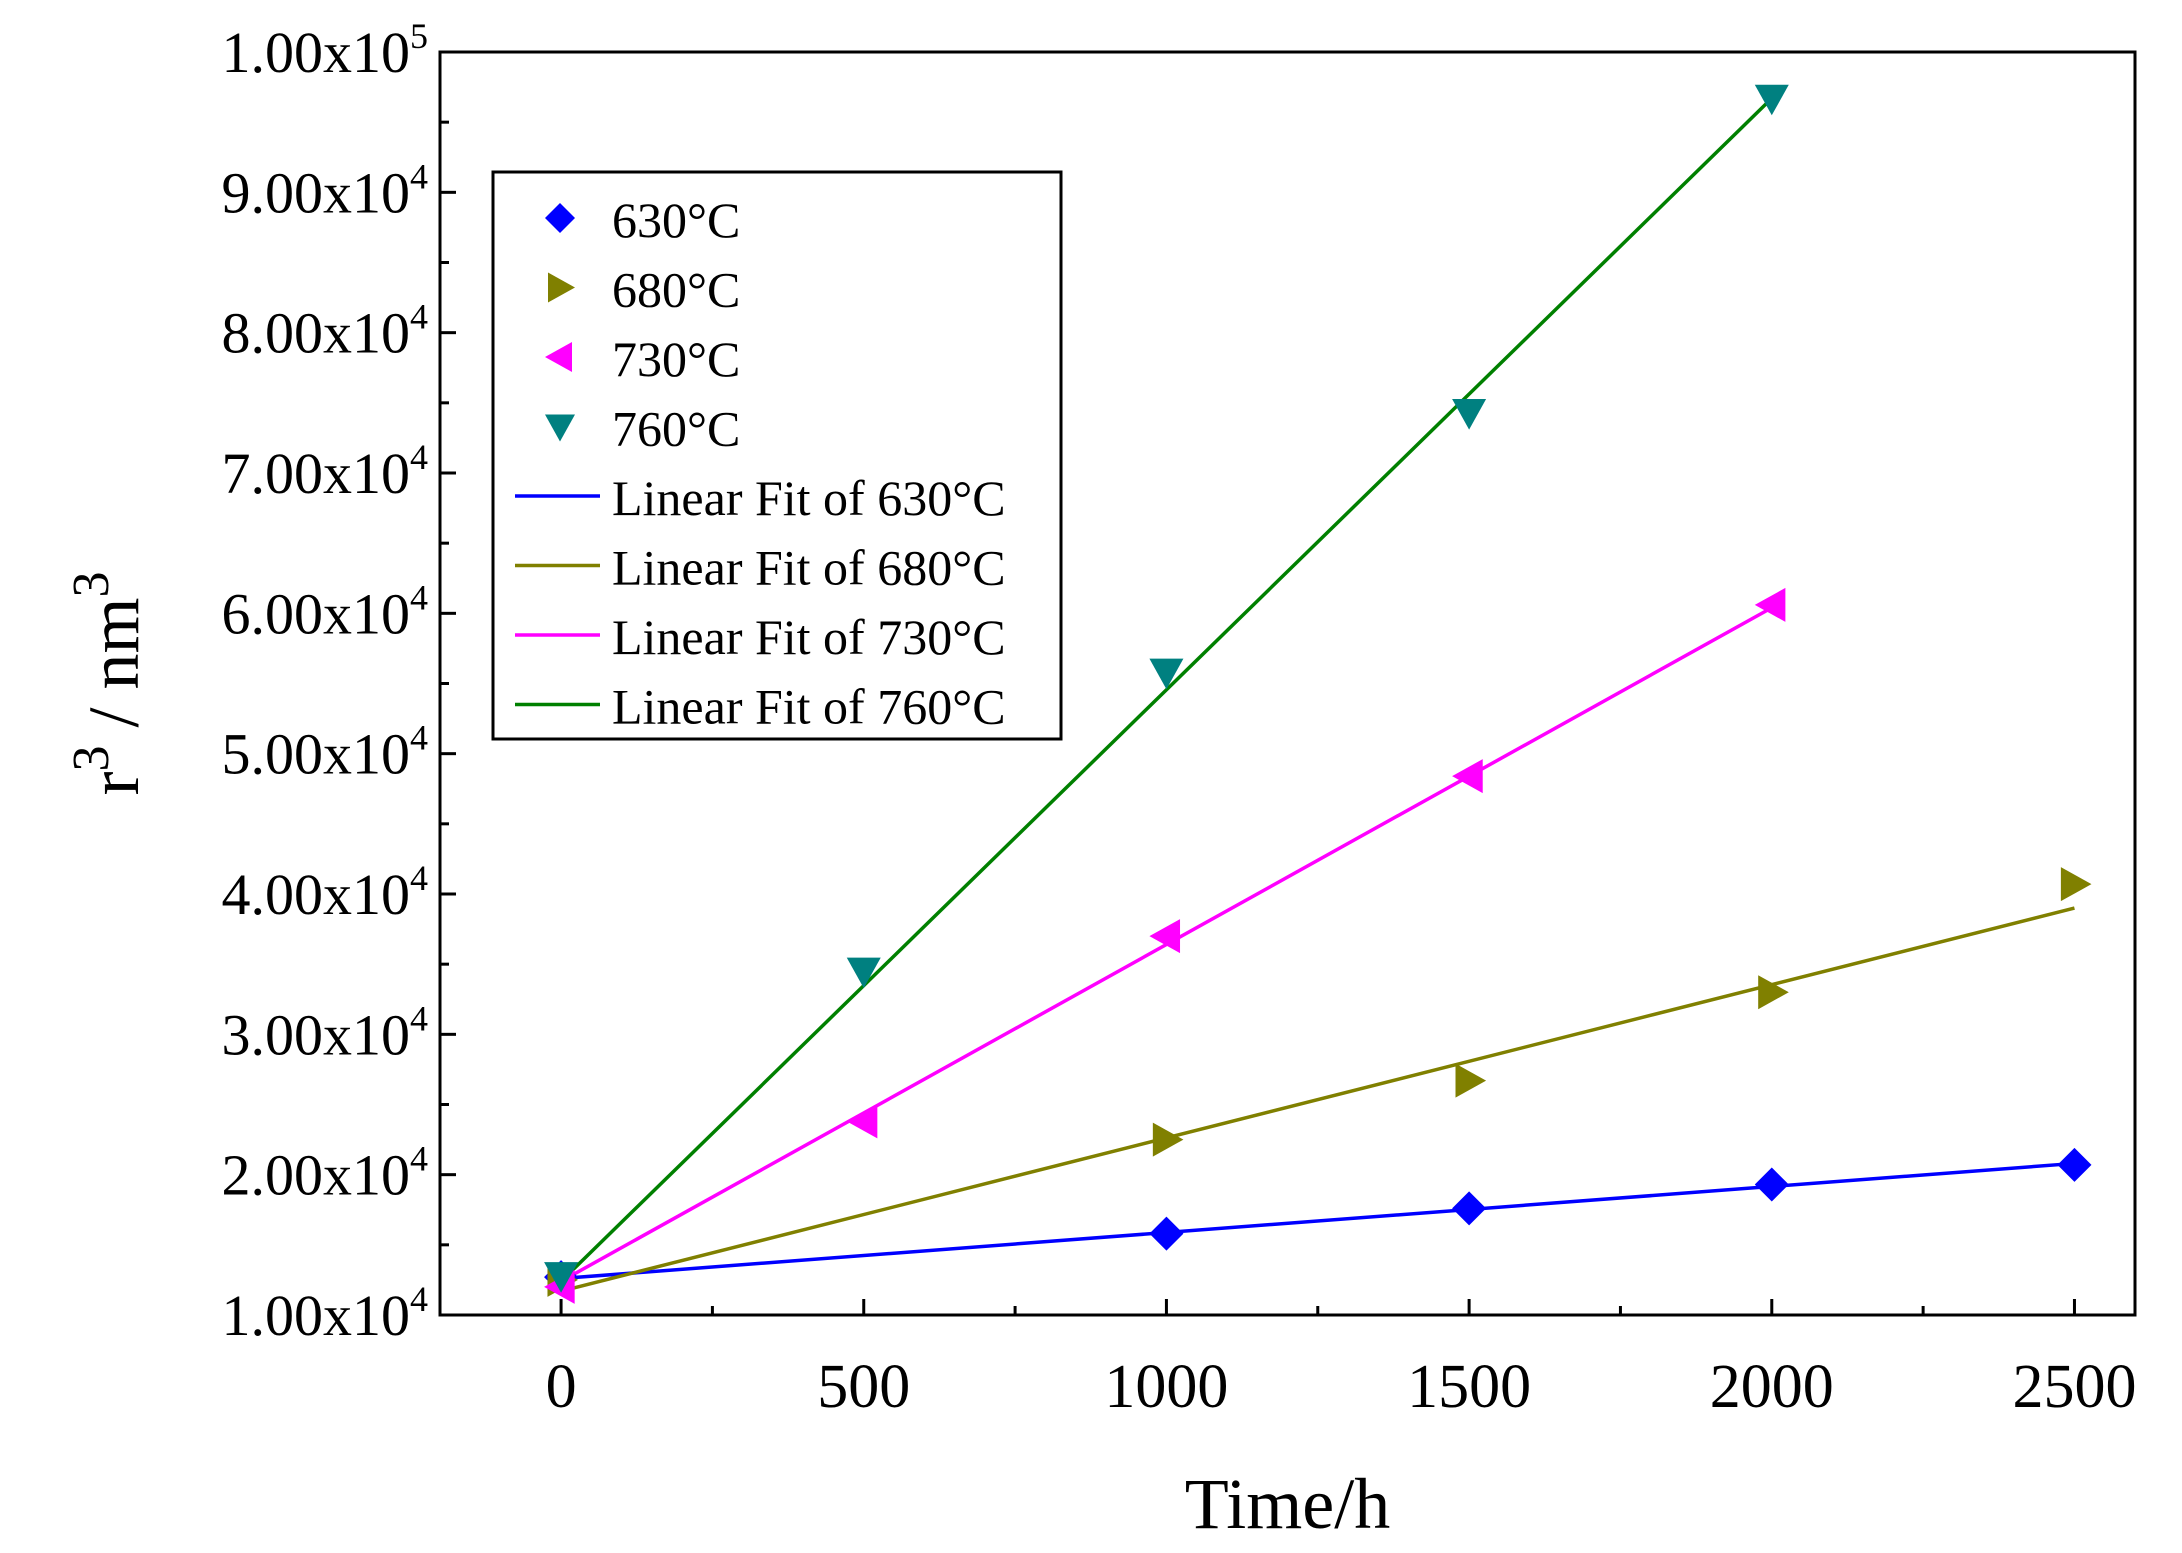 This screenshot has width=2182, height=1553. What do you see at coordinates (419, 36) in the screenshot?
I see `y-tick-label-exponent: 5` at bounding box center [419, 36].